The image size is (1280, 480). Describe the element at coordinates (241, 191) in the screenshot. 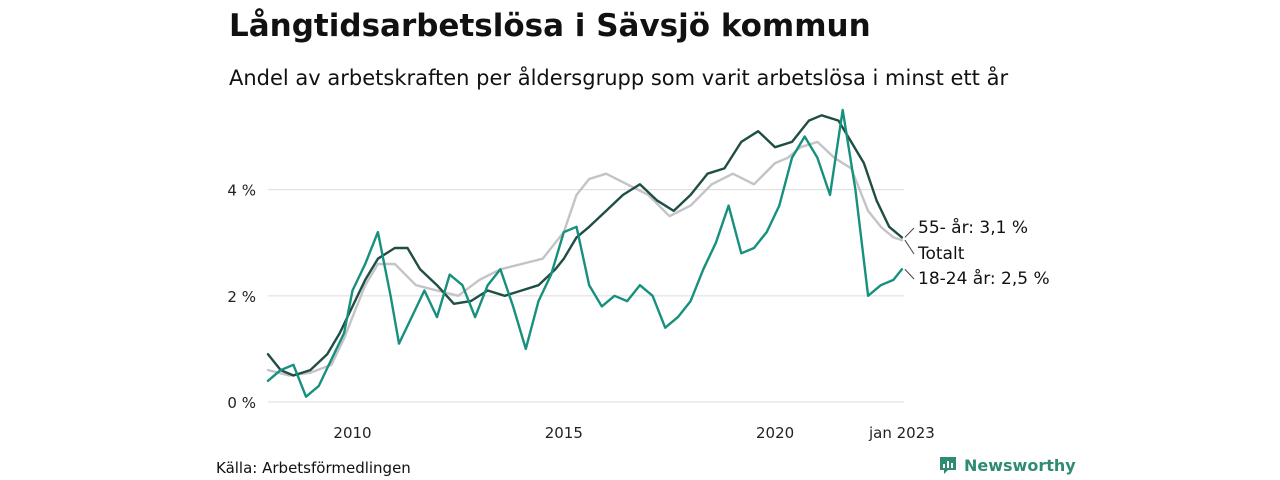

I see `y-tick-label: 4 %` at that location.